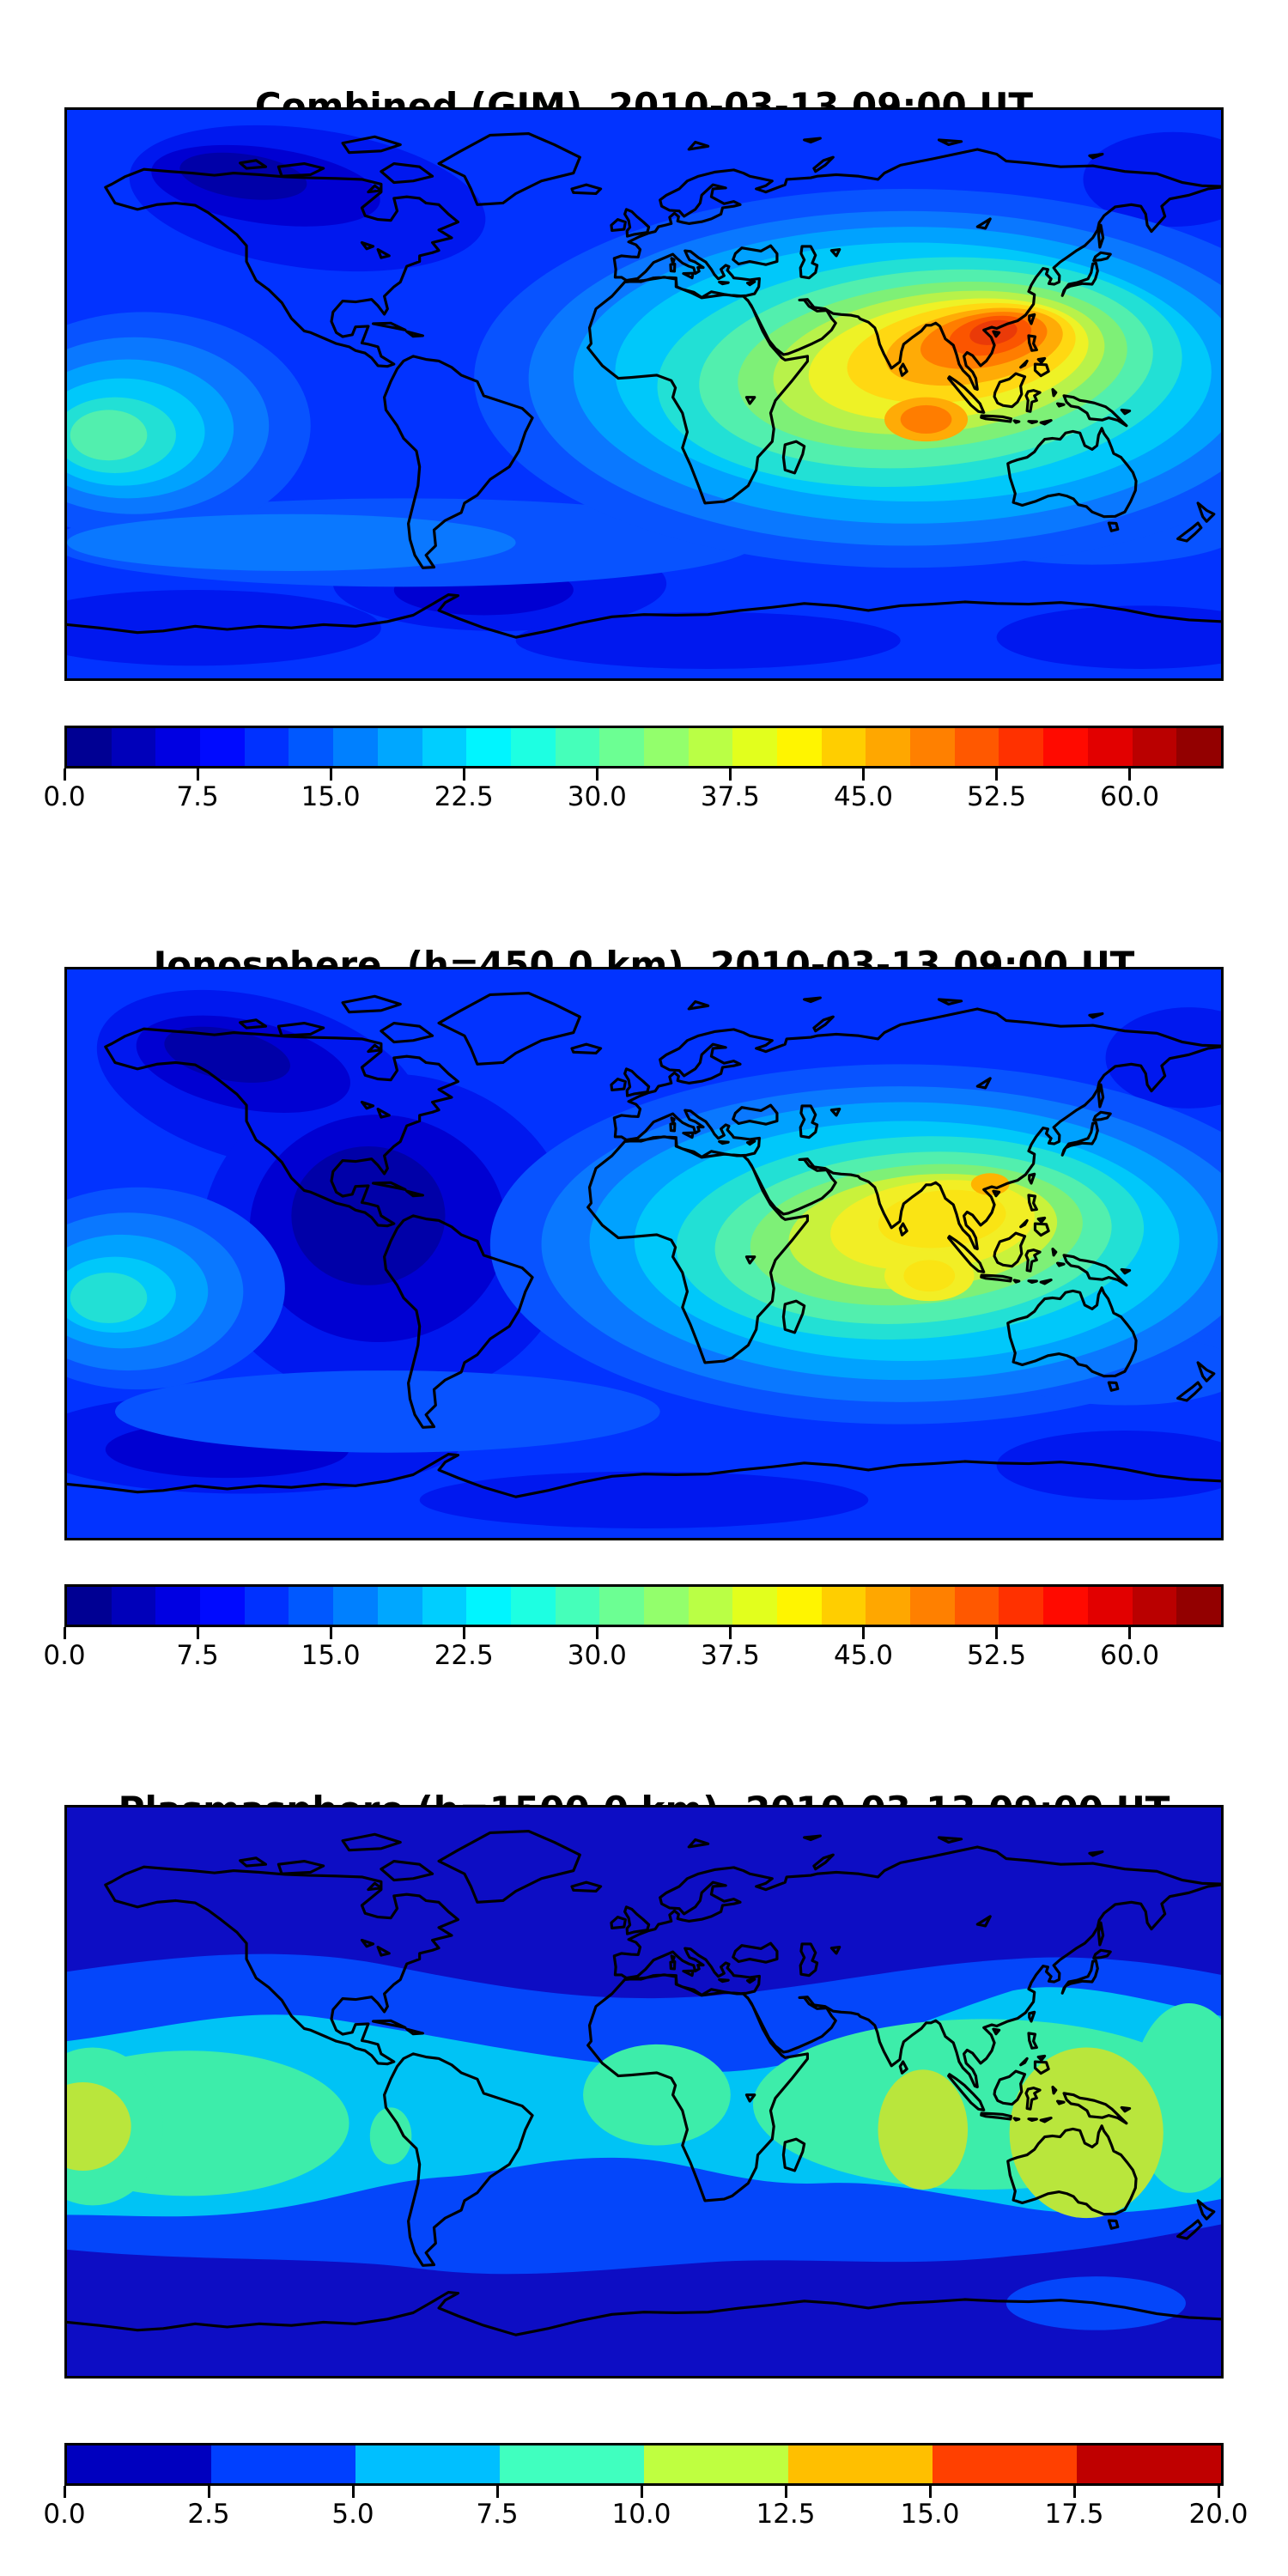  I want to click on colorbar-tick-label: 10.0, so click(641, 2514).